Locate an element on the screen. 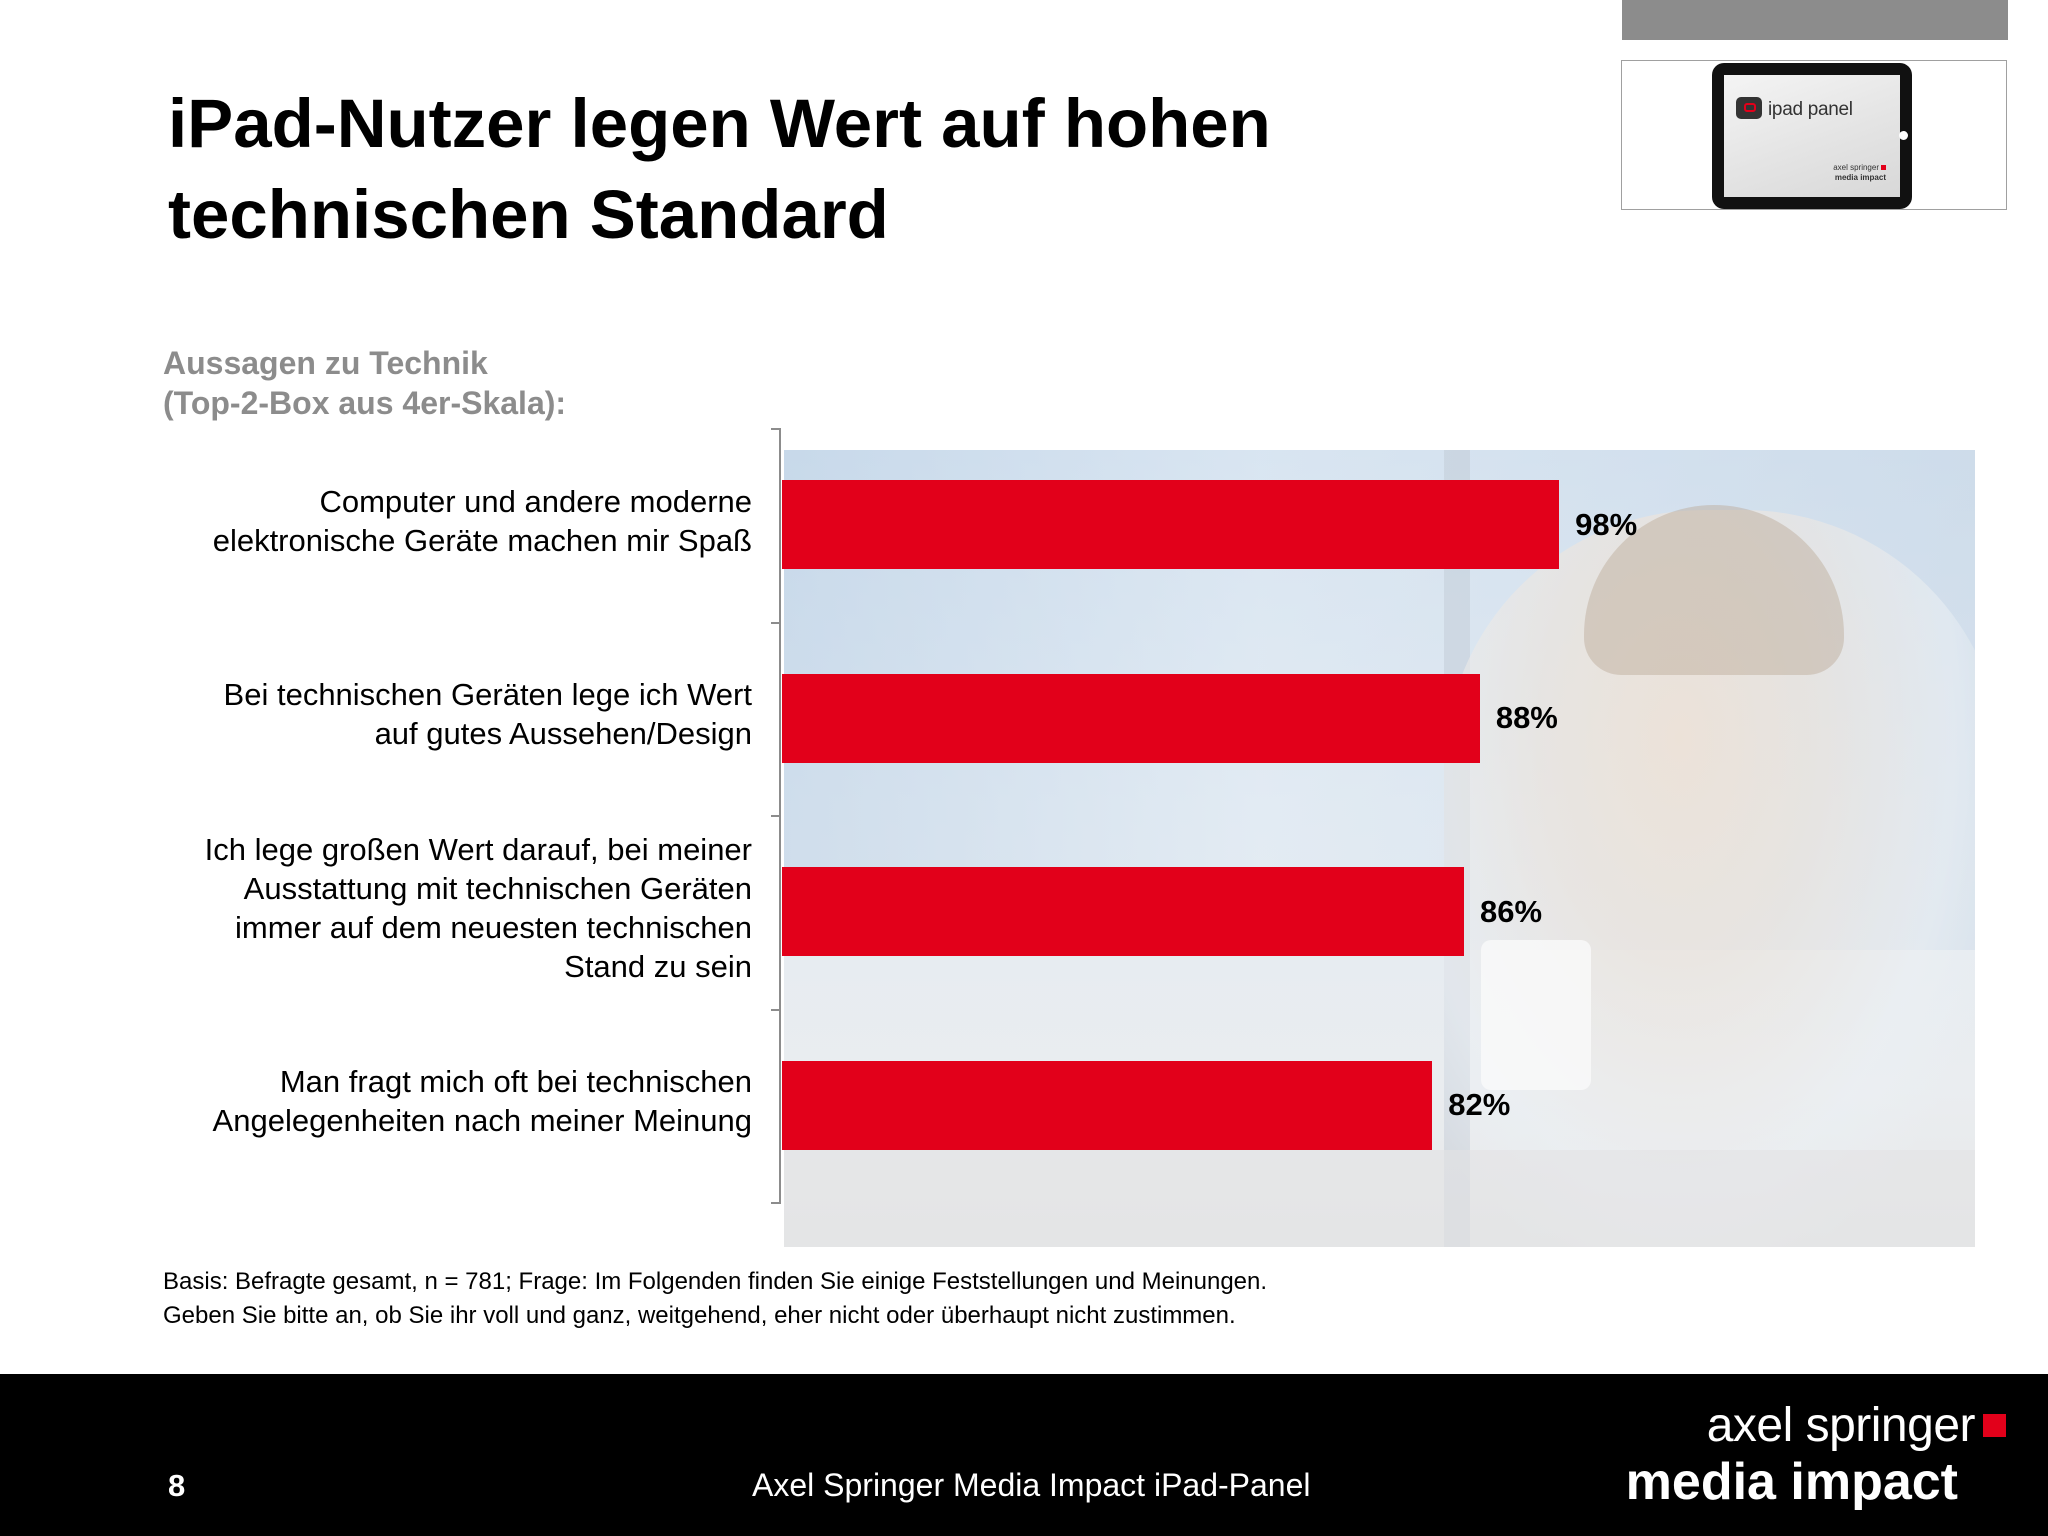 This screenshot has height=1536, width=2048. brand-logo: axel springer media impact is located at coordinates (1816, 1454).